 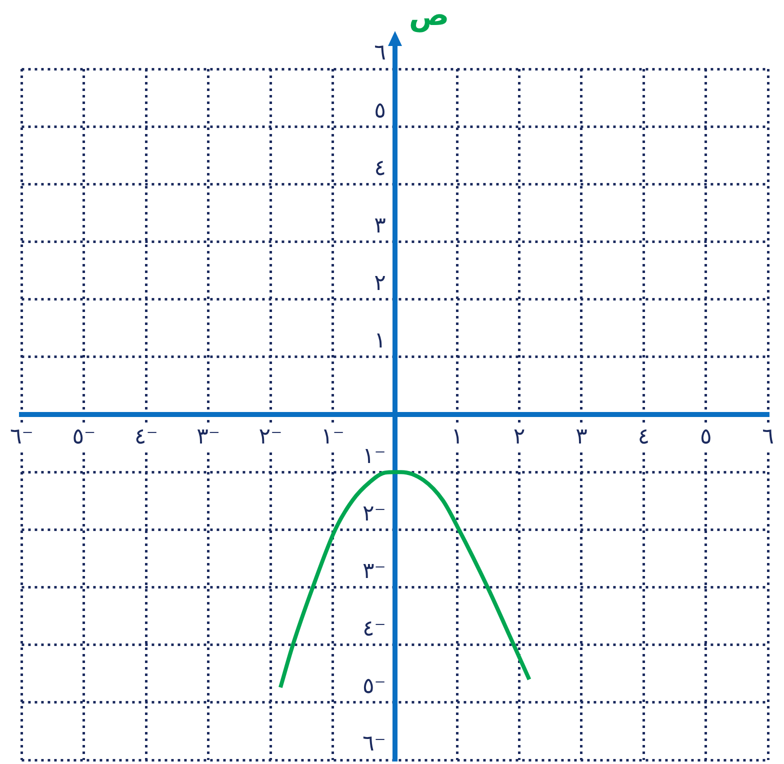 What do you see at coordinates (374, 571) in the screenshot?
I see `y-tick-label: ٣⁻` at bounding box center [374, 571].